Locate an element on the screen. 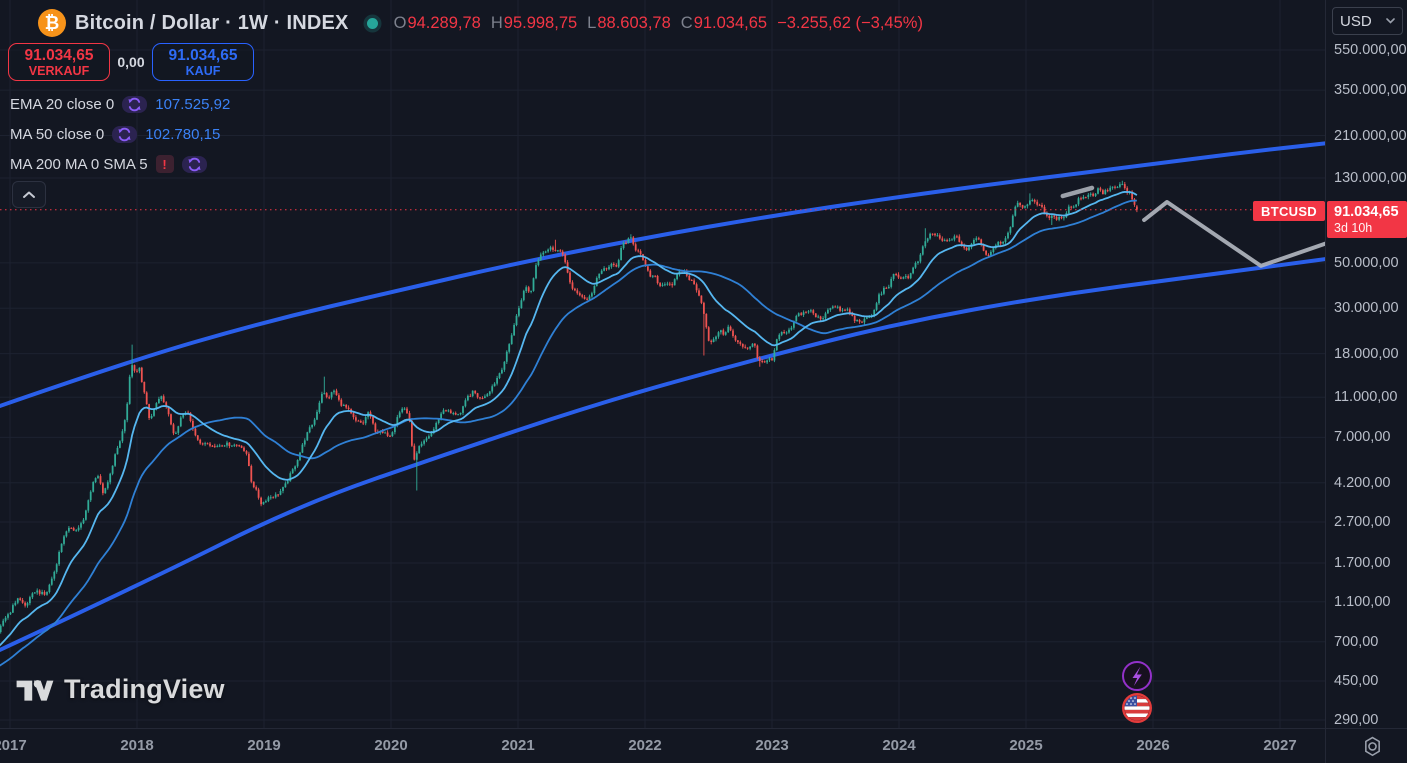 This screenshot has height=763, width=1407. time-axis-year-label: 2020 is located at coordinates (391, 745).